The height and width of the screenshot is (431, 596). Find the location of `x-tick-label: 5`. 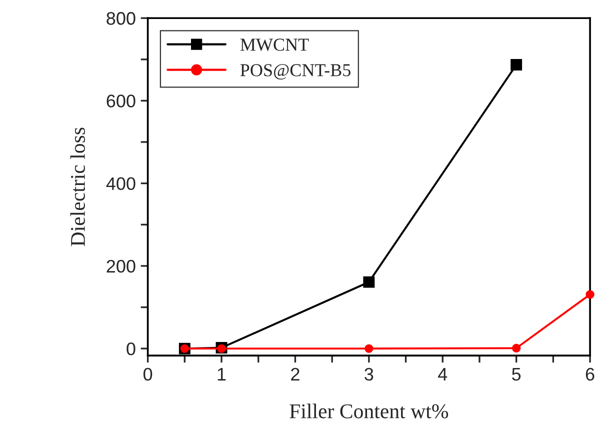

x-tick-label: 5 is located at coordinates (516, 374).